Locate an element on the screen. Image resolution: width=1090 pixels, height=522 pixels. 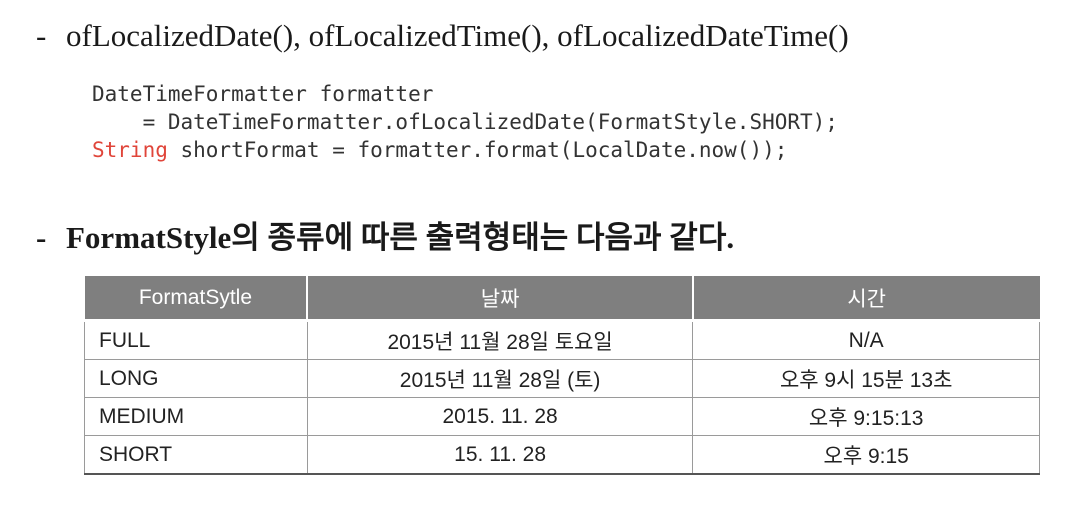
header-time: 시간 is located at coordinates (865, 299).